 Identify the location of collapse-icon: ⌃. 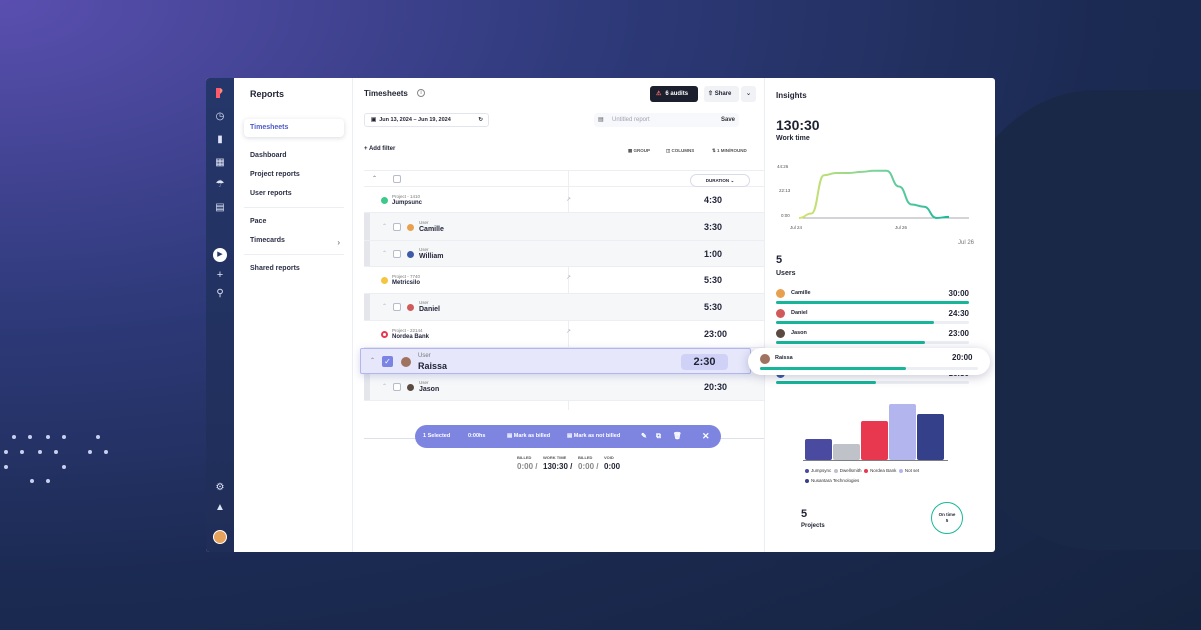
(375, 179).